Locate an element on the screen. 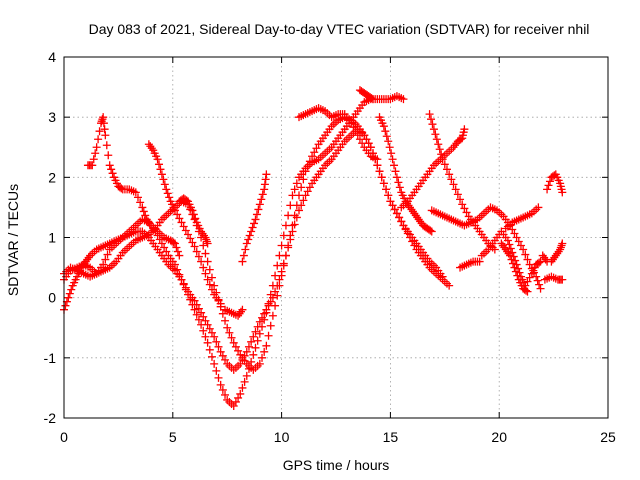 The height and width of the screenshot is (480, 640). y-tick-label: 0 is located at coordinates (52, 298).